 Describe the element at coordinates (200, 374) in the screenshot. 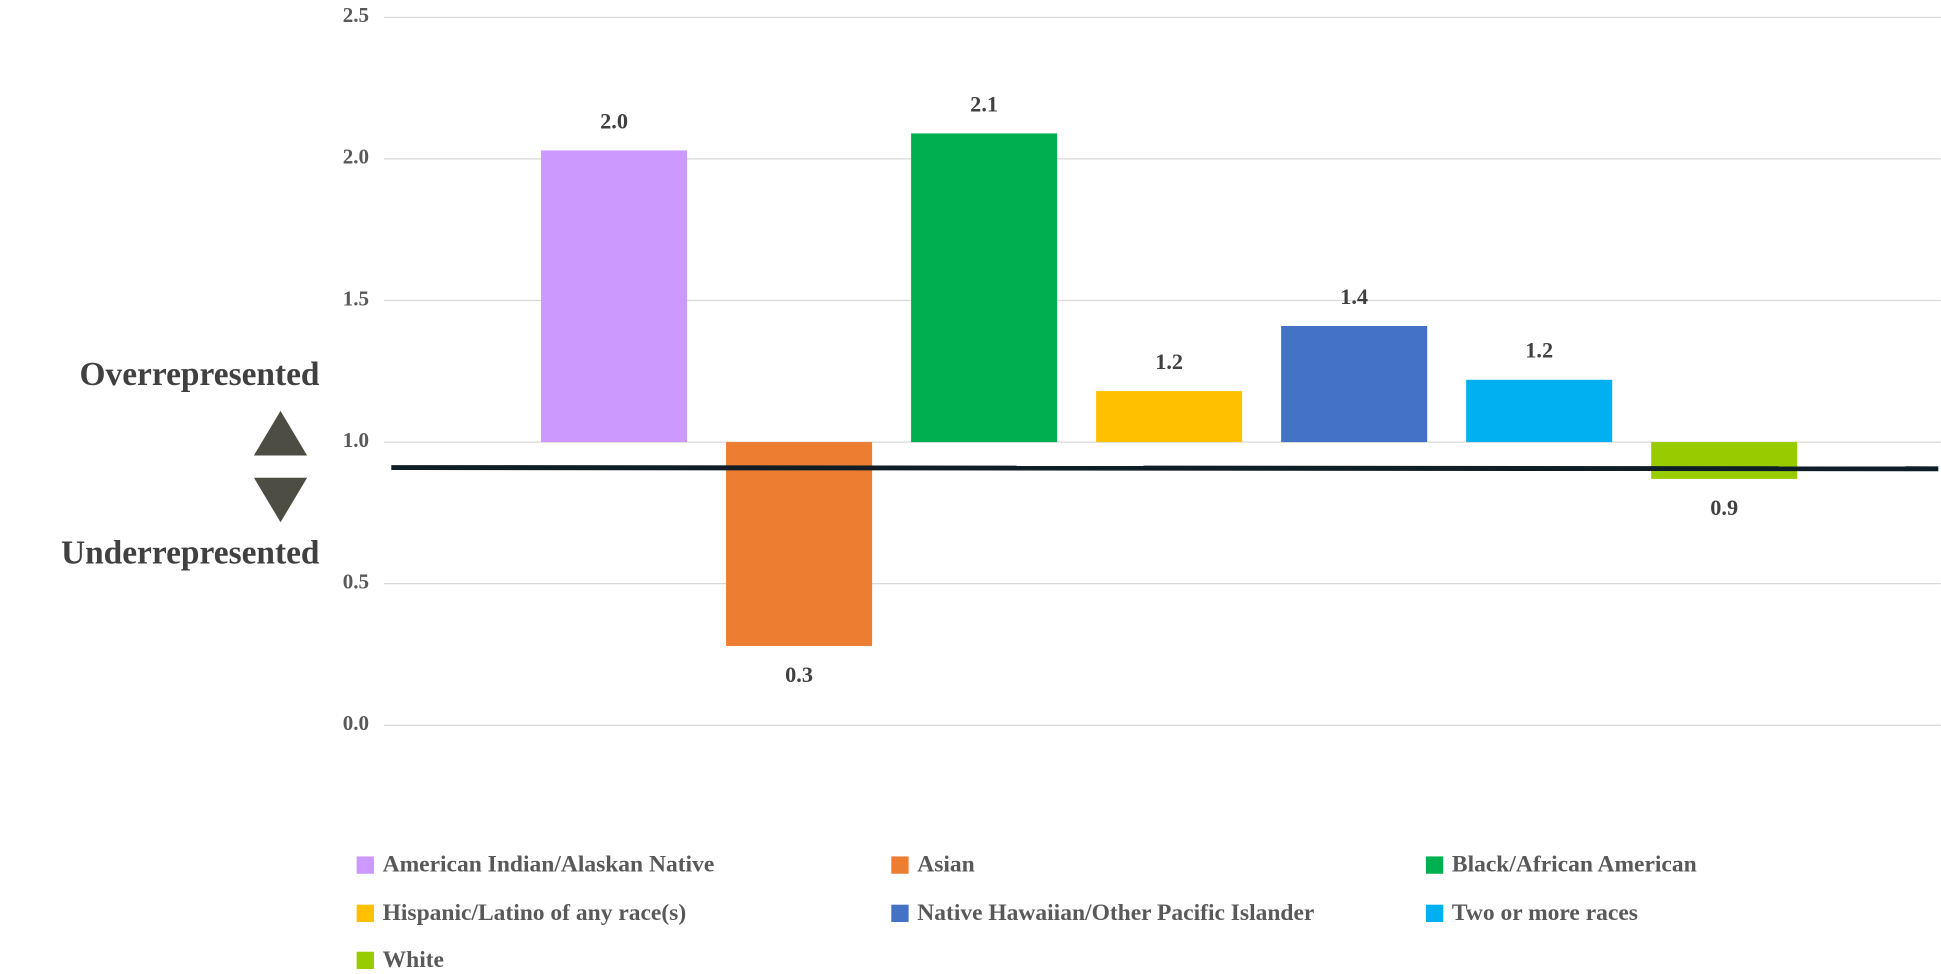

I see `annotation-over: Overrepresented` at that location.